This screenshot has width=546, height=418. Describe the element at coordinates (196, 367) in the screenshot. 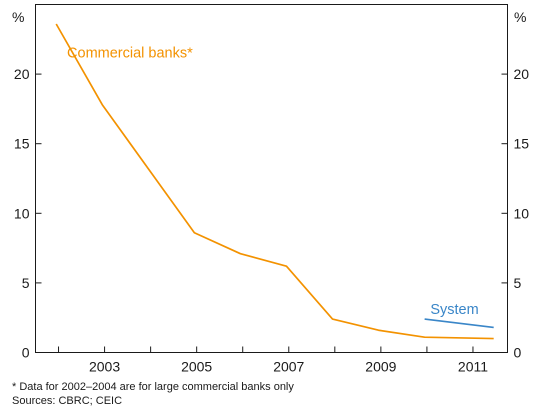

I see `x-tick-label: 2005` at that location.